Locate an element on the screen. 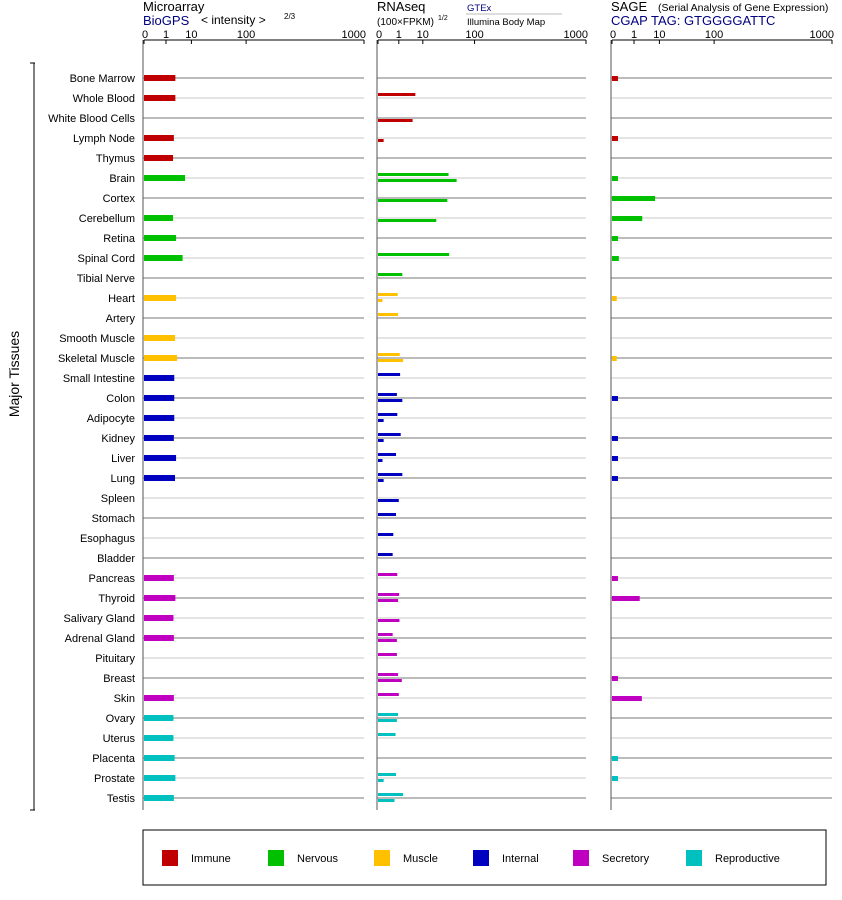 This screenshot has height=900, width=842. category-label: Pancreas is located at coordinates (112, 579).